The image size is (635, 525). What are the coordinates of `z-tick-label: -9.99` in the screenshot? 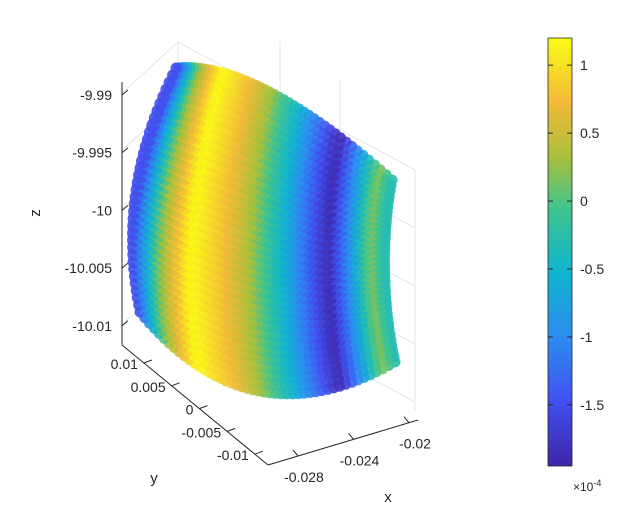 It's located at (96, 95).